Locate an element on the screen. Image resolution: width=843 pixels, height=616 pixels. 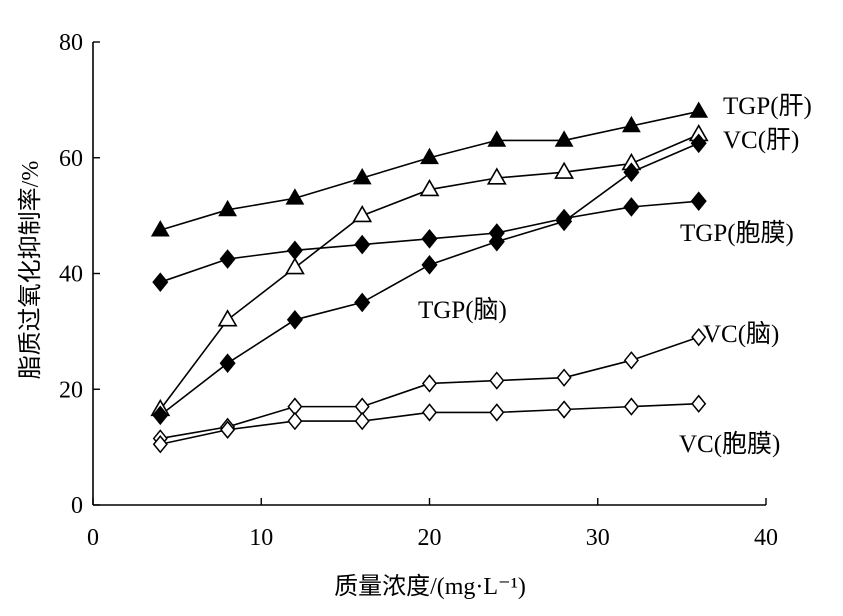
x-tick-label: 30 is located at coordinates (598, 538).